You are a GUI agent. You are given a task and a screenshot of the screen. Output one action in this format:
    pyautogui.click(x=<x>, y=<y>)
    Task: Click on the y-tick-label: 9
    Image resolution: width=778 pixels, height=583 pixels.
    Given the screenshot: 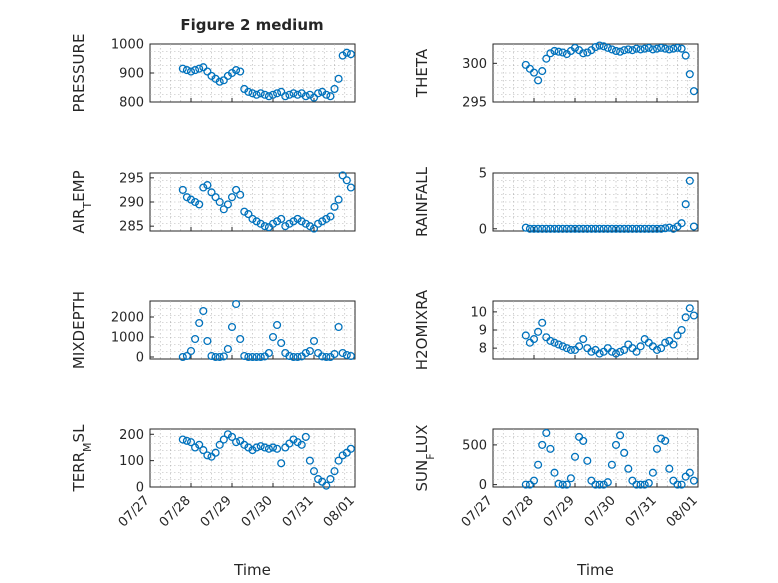 What is the action you would take?
    pyautogui.click(x=483, y=331)
    